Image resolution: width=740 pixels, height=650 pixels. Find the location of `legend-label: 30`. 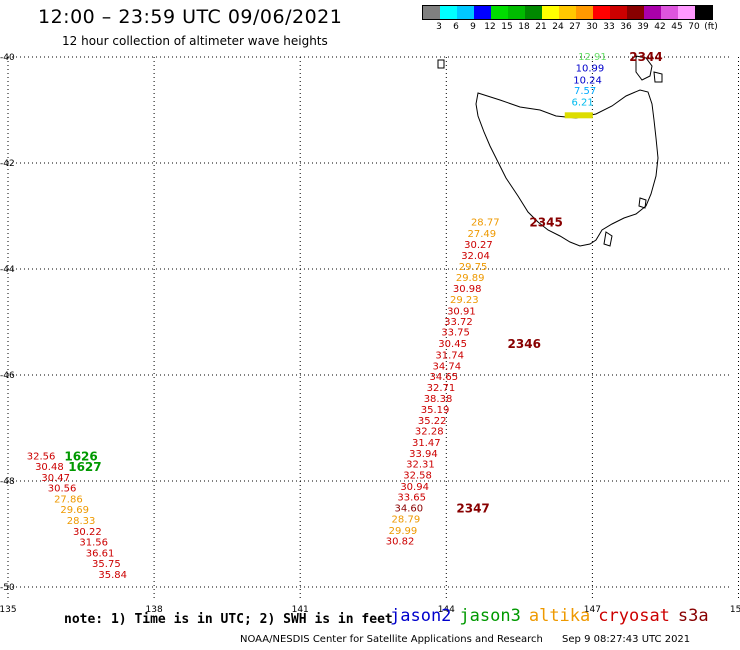

legend-label: 30 is located at coordinates (592, 27).